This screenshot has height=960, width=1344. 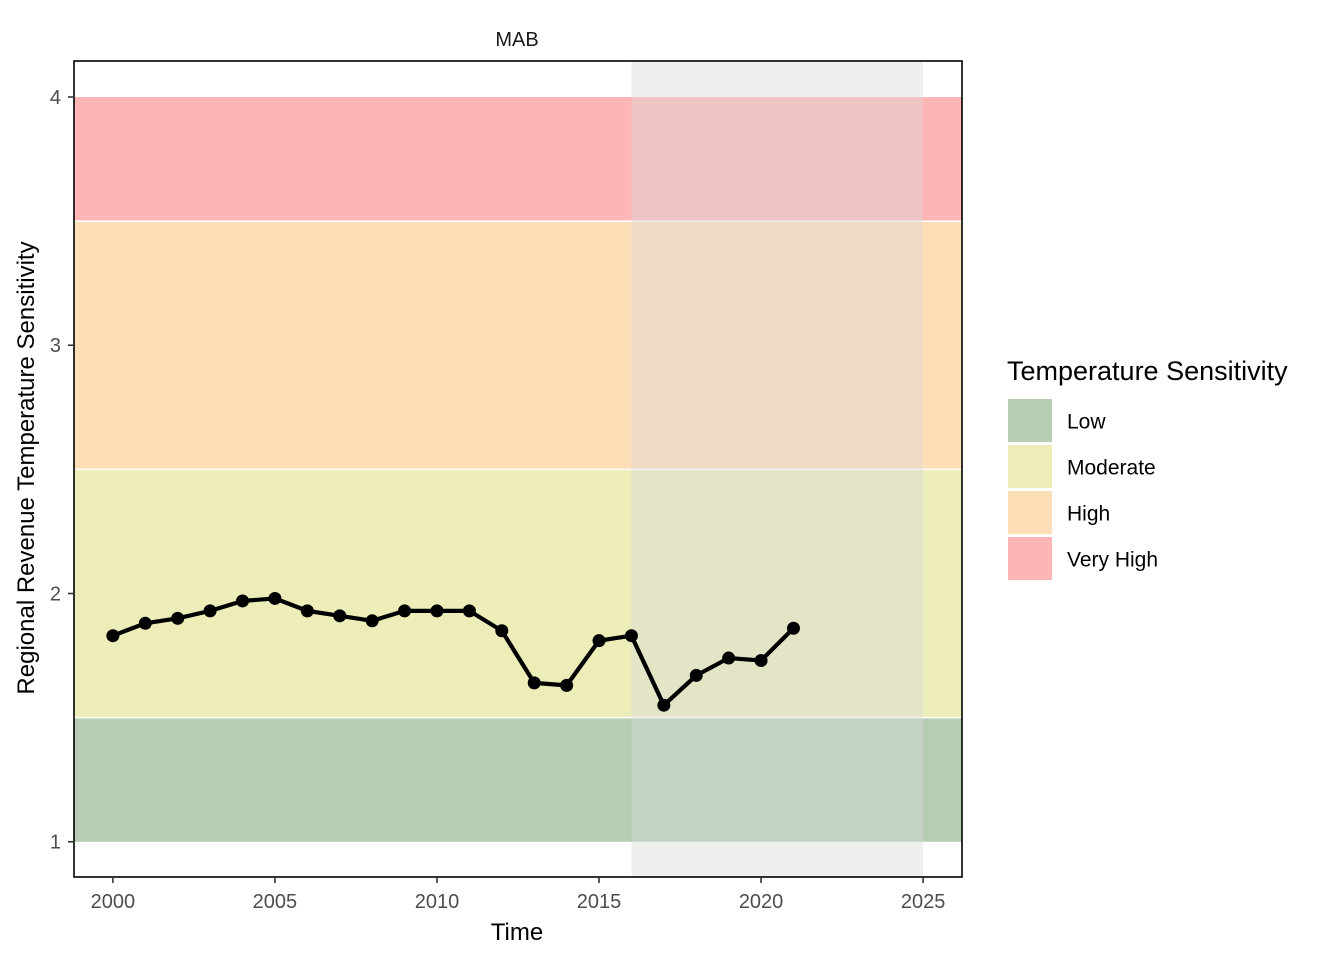 I want to click on data-point-2012, so click(x=502, y=631).